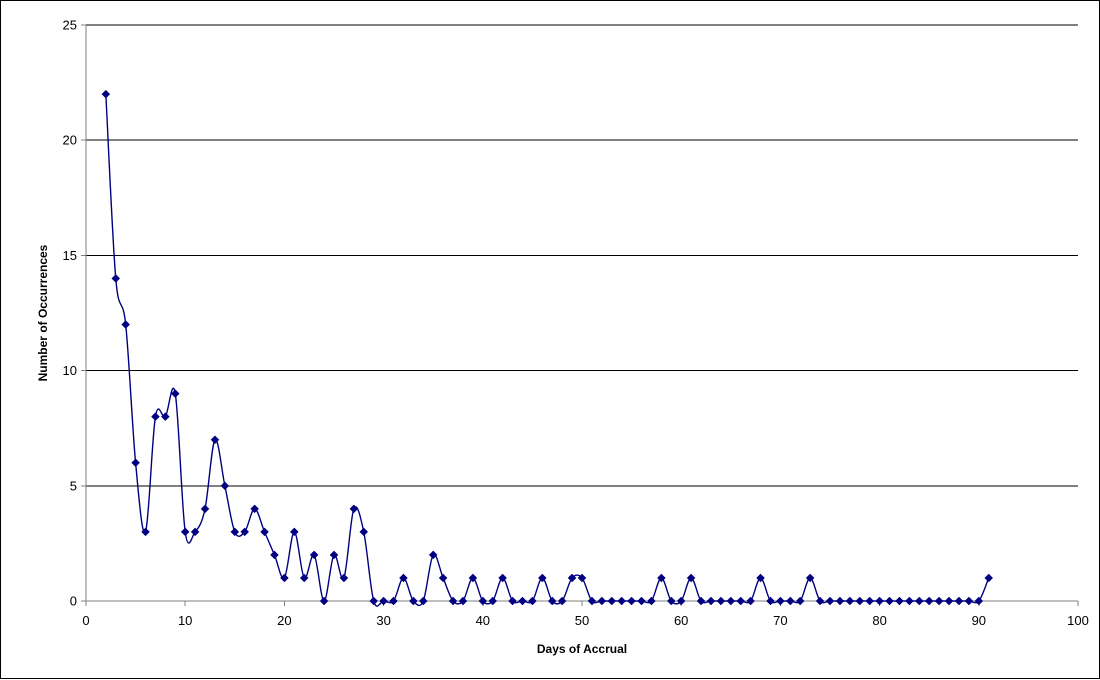 This screenshot has width=1100, height=680. What do you see at coordinates (879, 620) in the screenshot?
I see `x-tick-label: 80` at bounding box center [879, 620].